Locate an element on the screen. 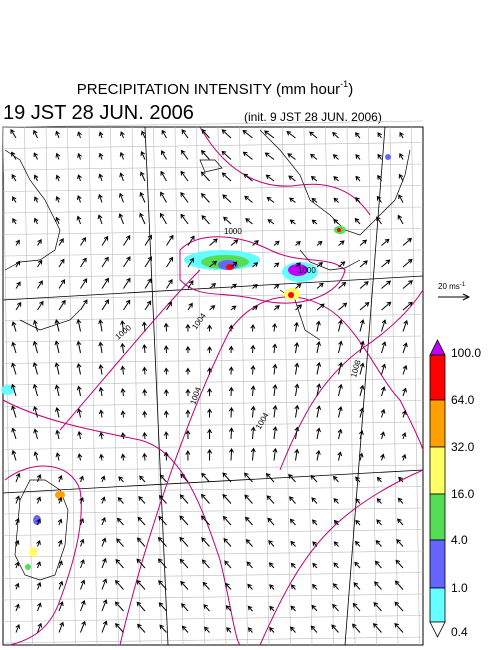  longitude-line is located at coordinates (365, 386).